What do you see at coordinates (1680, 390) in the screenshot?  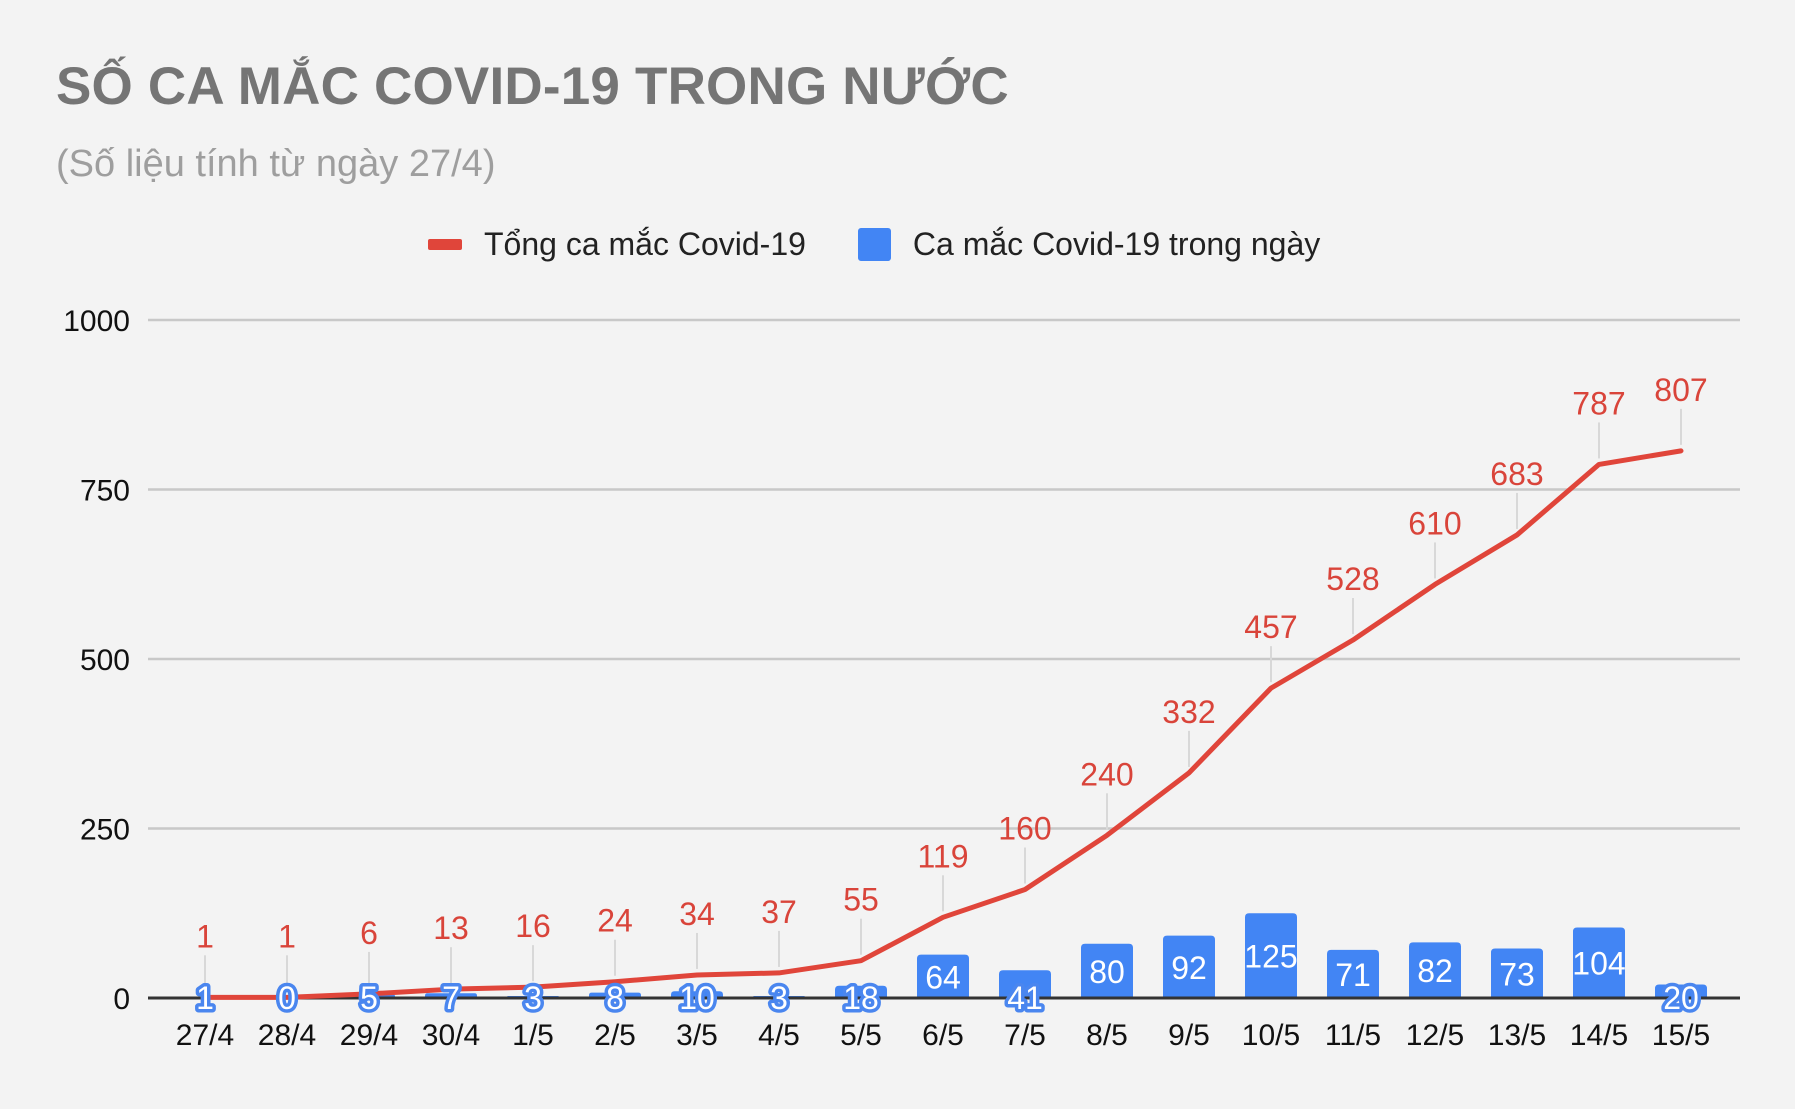 I see `line-value-label: 807` at bounding box center [1680, 390].